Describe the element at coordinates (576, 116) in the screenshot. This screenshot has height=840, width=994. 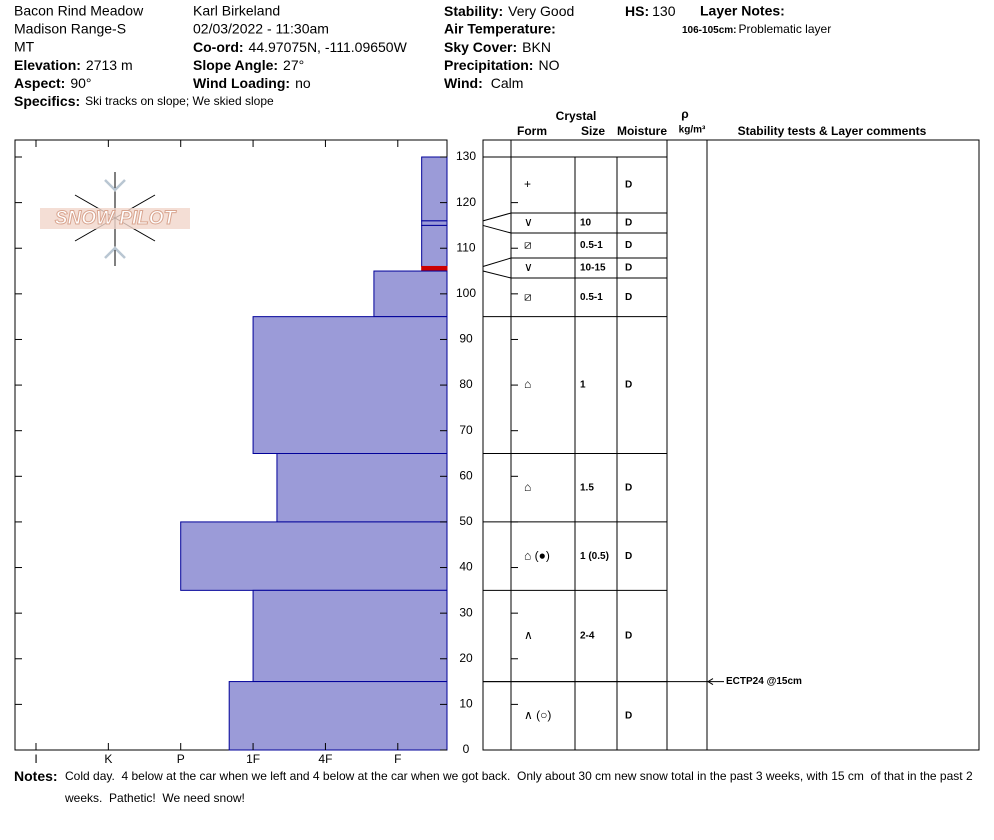
I see `col-header: Crystal` at that location.